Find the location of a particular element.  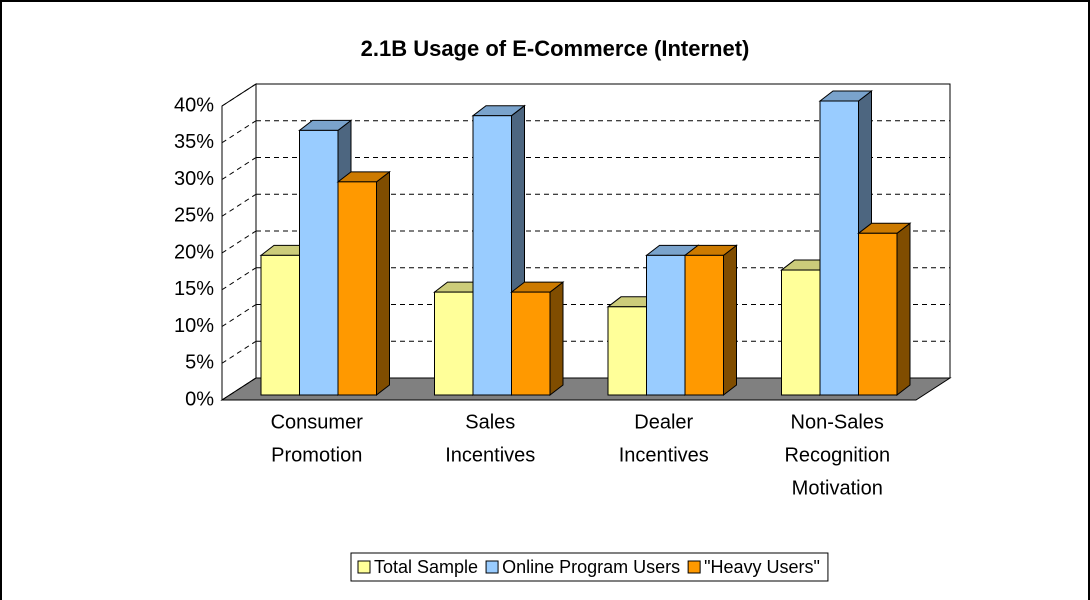

y-tick-label: 5% is located at coordinates (199, 363).